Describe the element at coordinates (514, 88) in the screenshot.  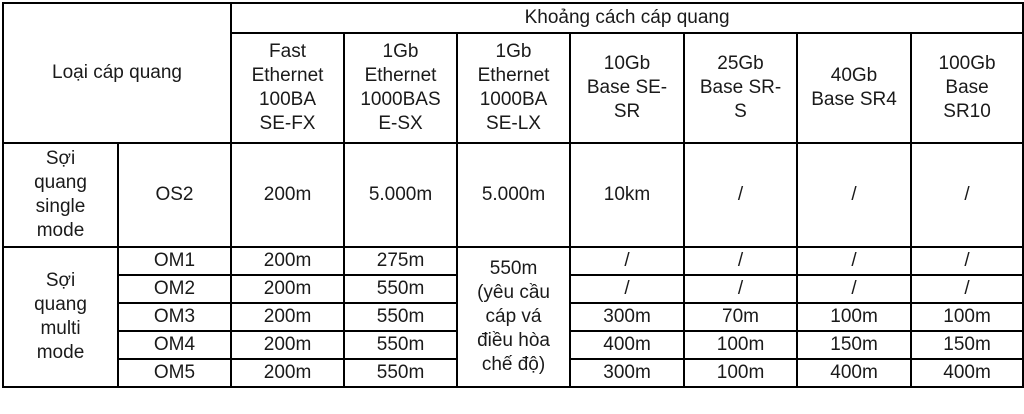
I see `column-header: 1Gb Ethernet 1000BA SE-LX` at that location.